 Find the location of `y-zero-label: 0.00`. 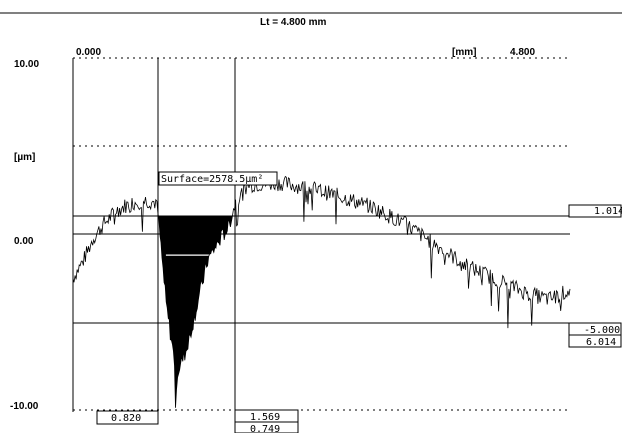

y-zero-label: 0.00 is located at coordinates (24, 241).